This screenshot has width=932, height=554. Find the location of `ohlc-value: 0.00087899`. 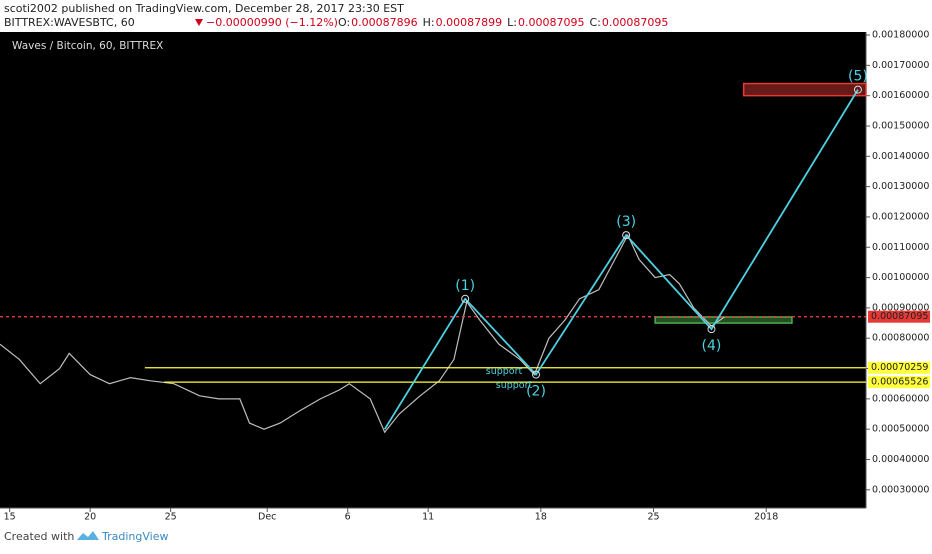

ohlc-value: 0.00087899 is located at coordinates (469, 22).